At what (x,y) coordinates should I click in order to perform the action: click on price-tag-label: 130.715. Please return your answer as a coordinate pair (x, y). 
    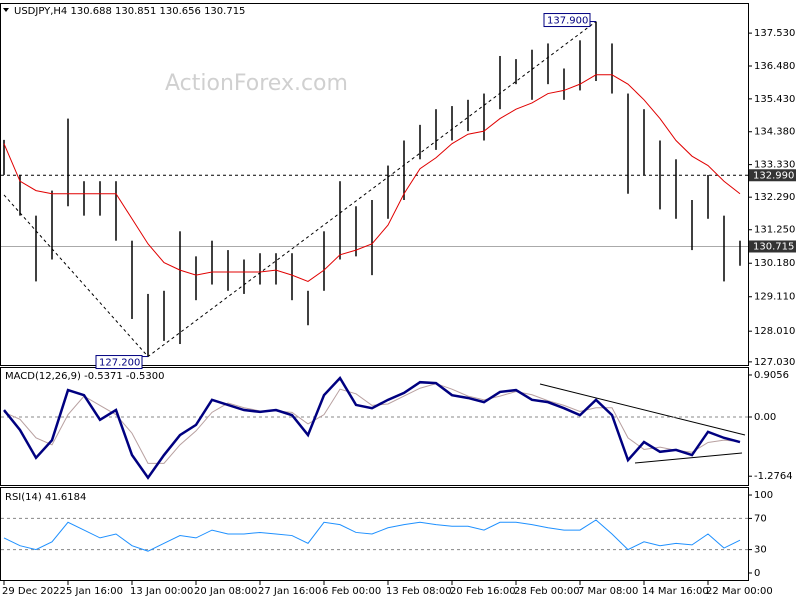
    Looking at the image, I should click on (773, 246).